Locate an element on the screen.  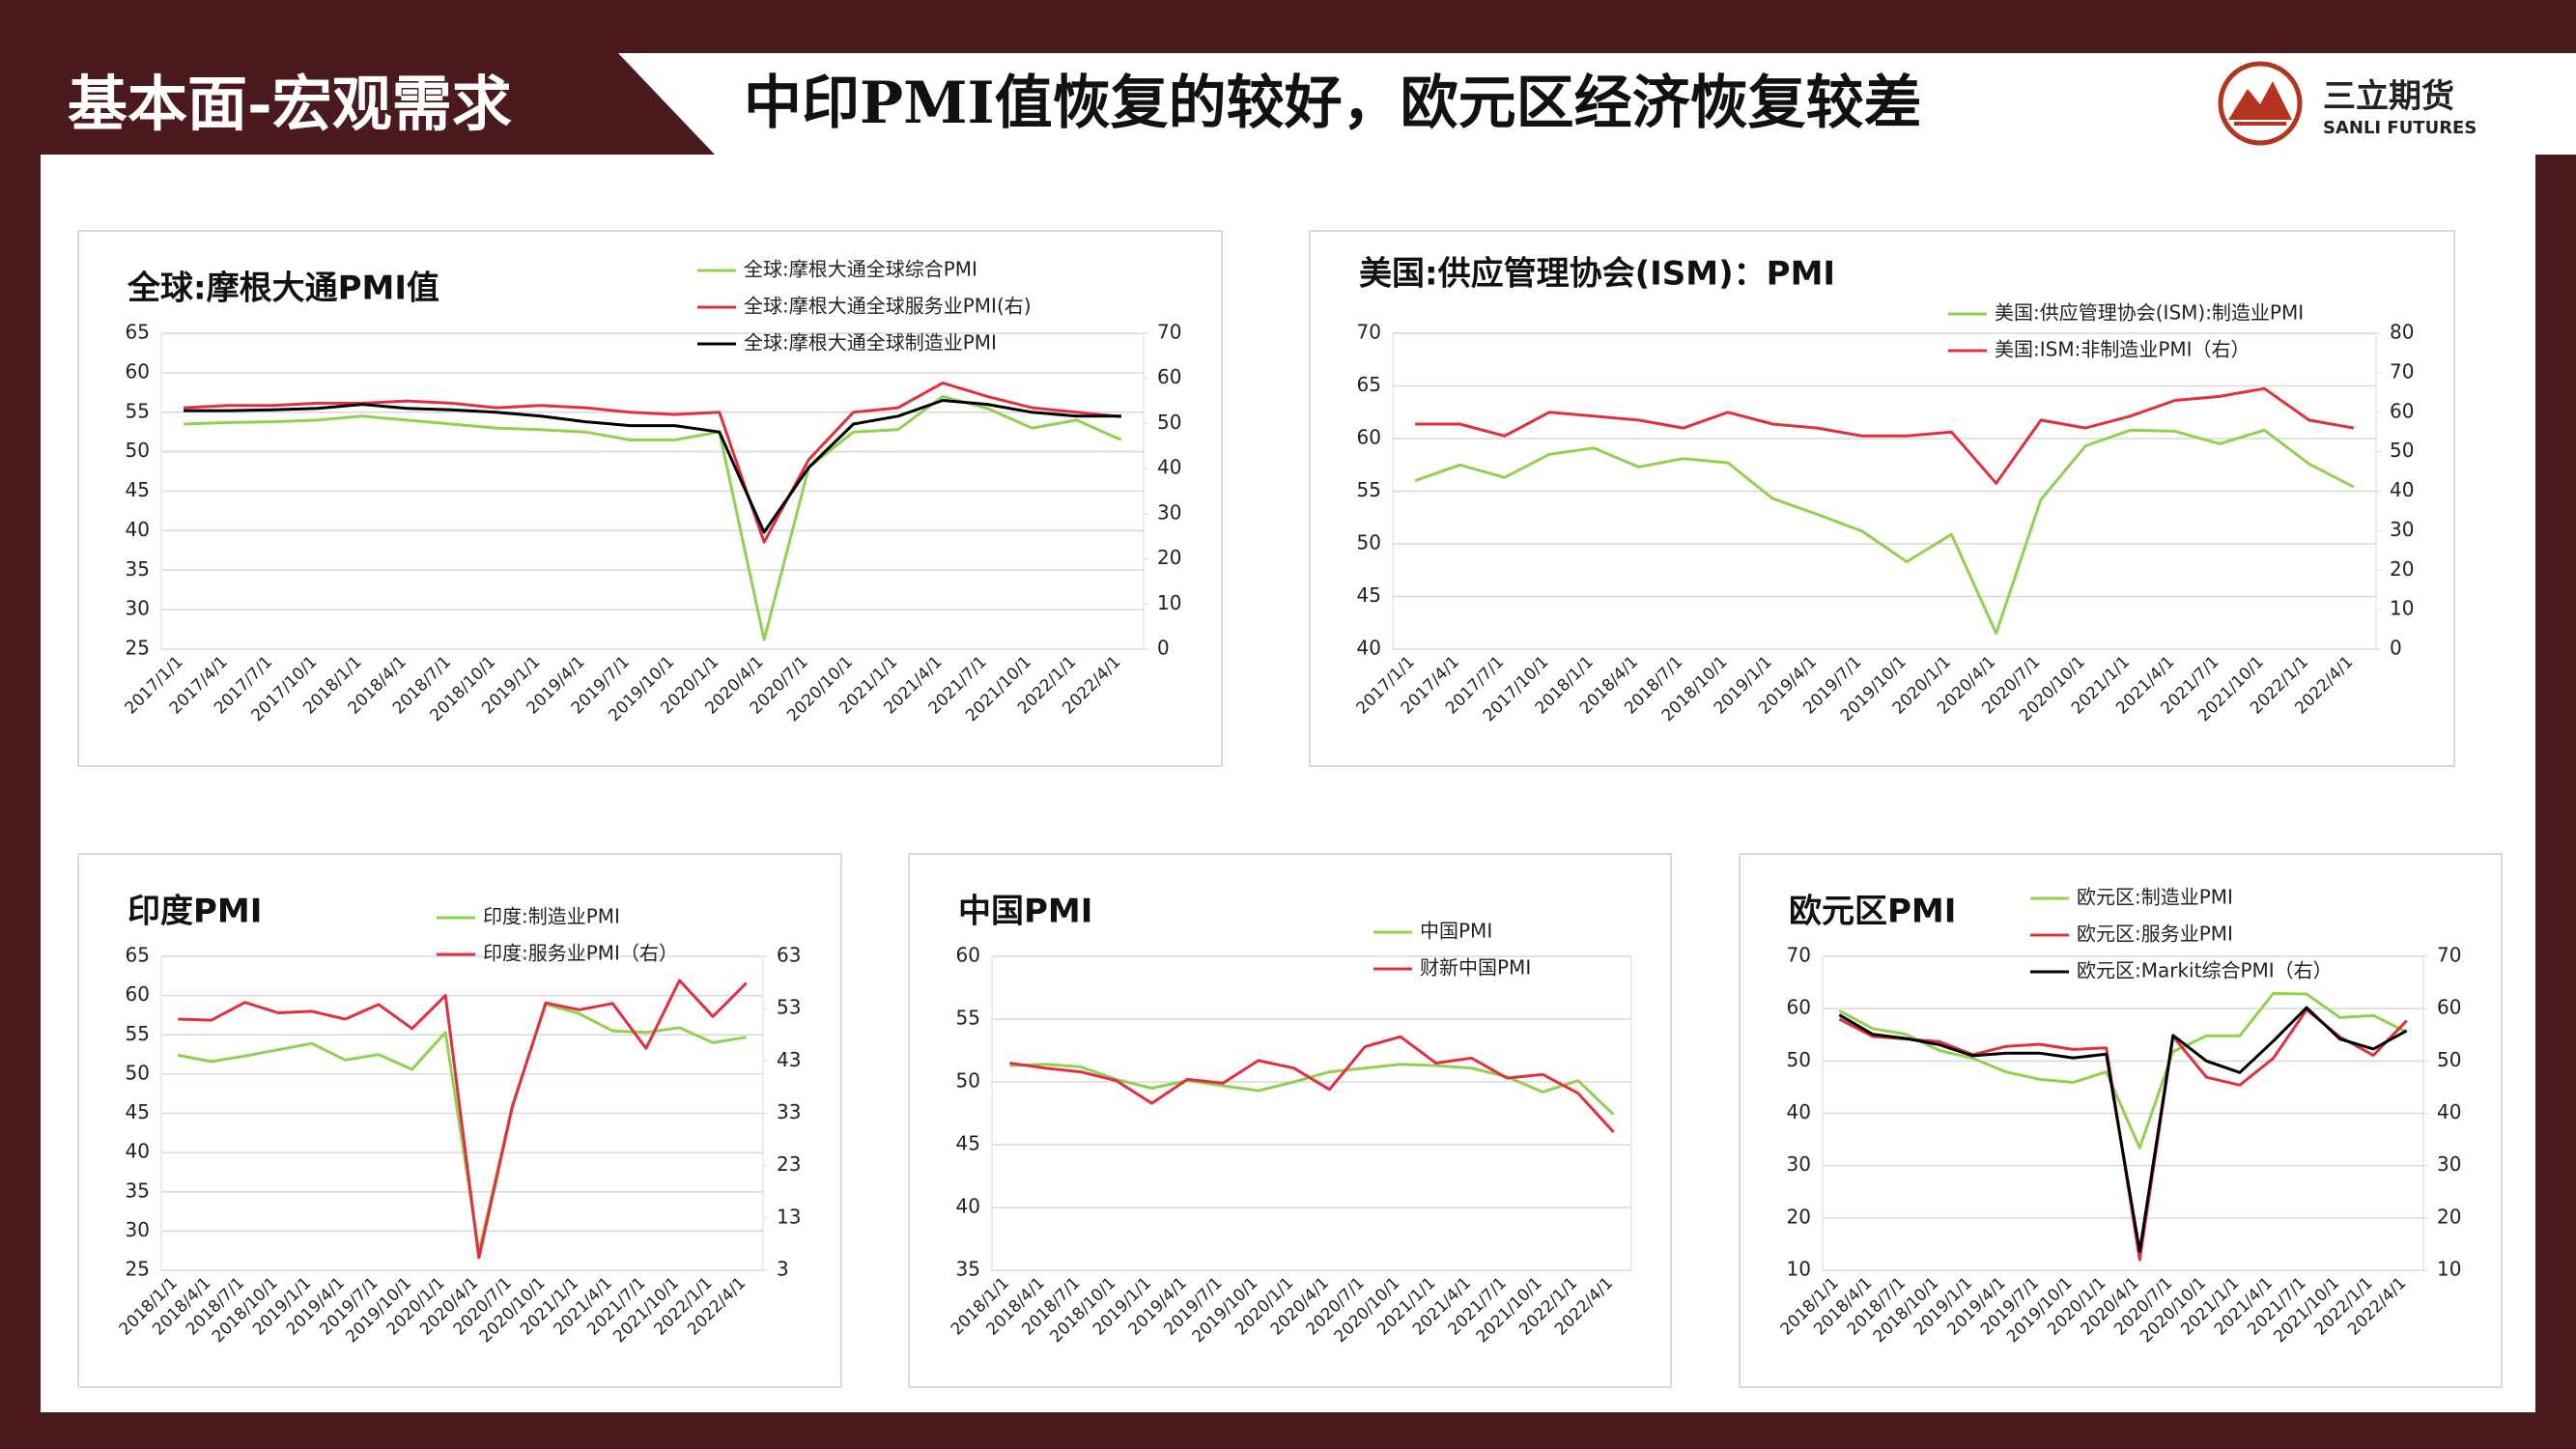
y2-tick-label: 13 is located at coordinates (789, 1216).